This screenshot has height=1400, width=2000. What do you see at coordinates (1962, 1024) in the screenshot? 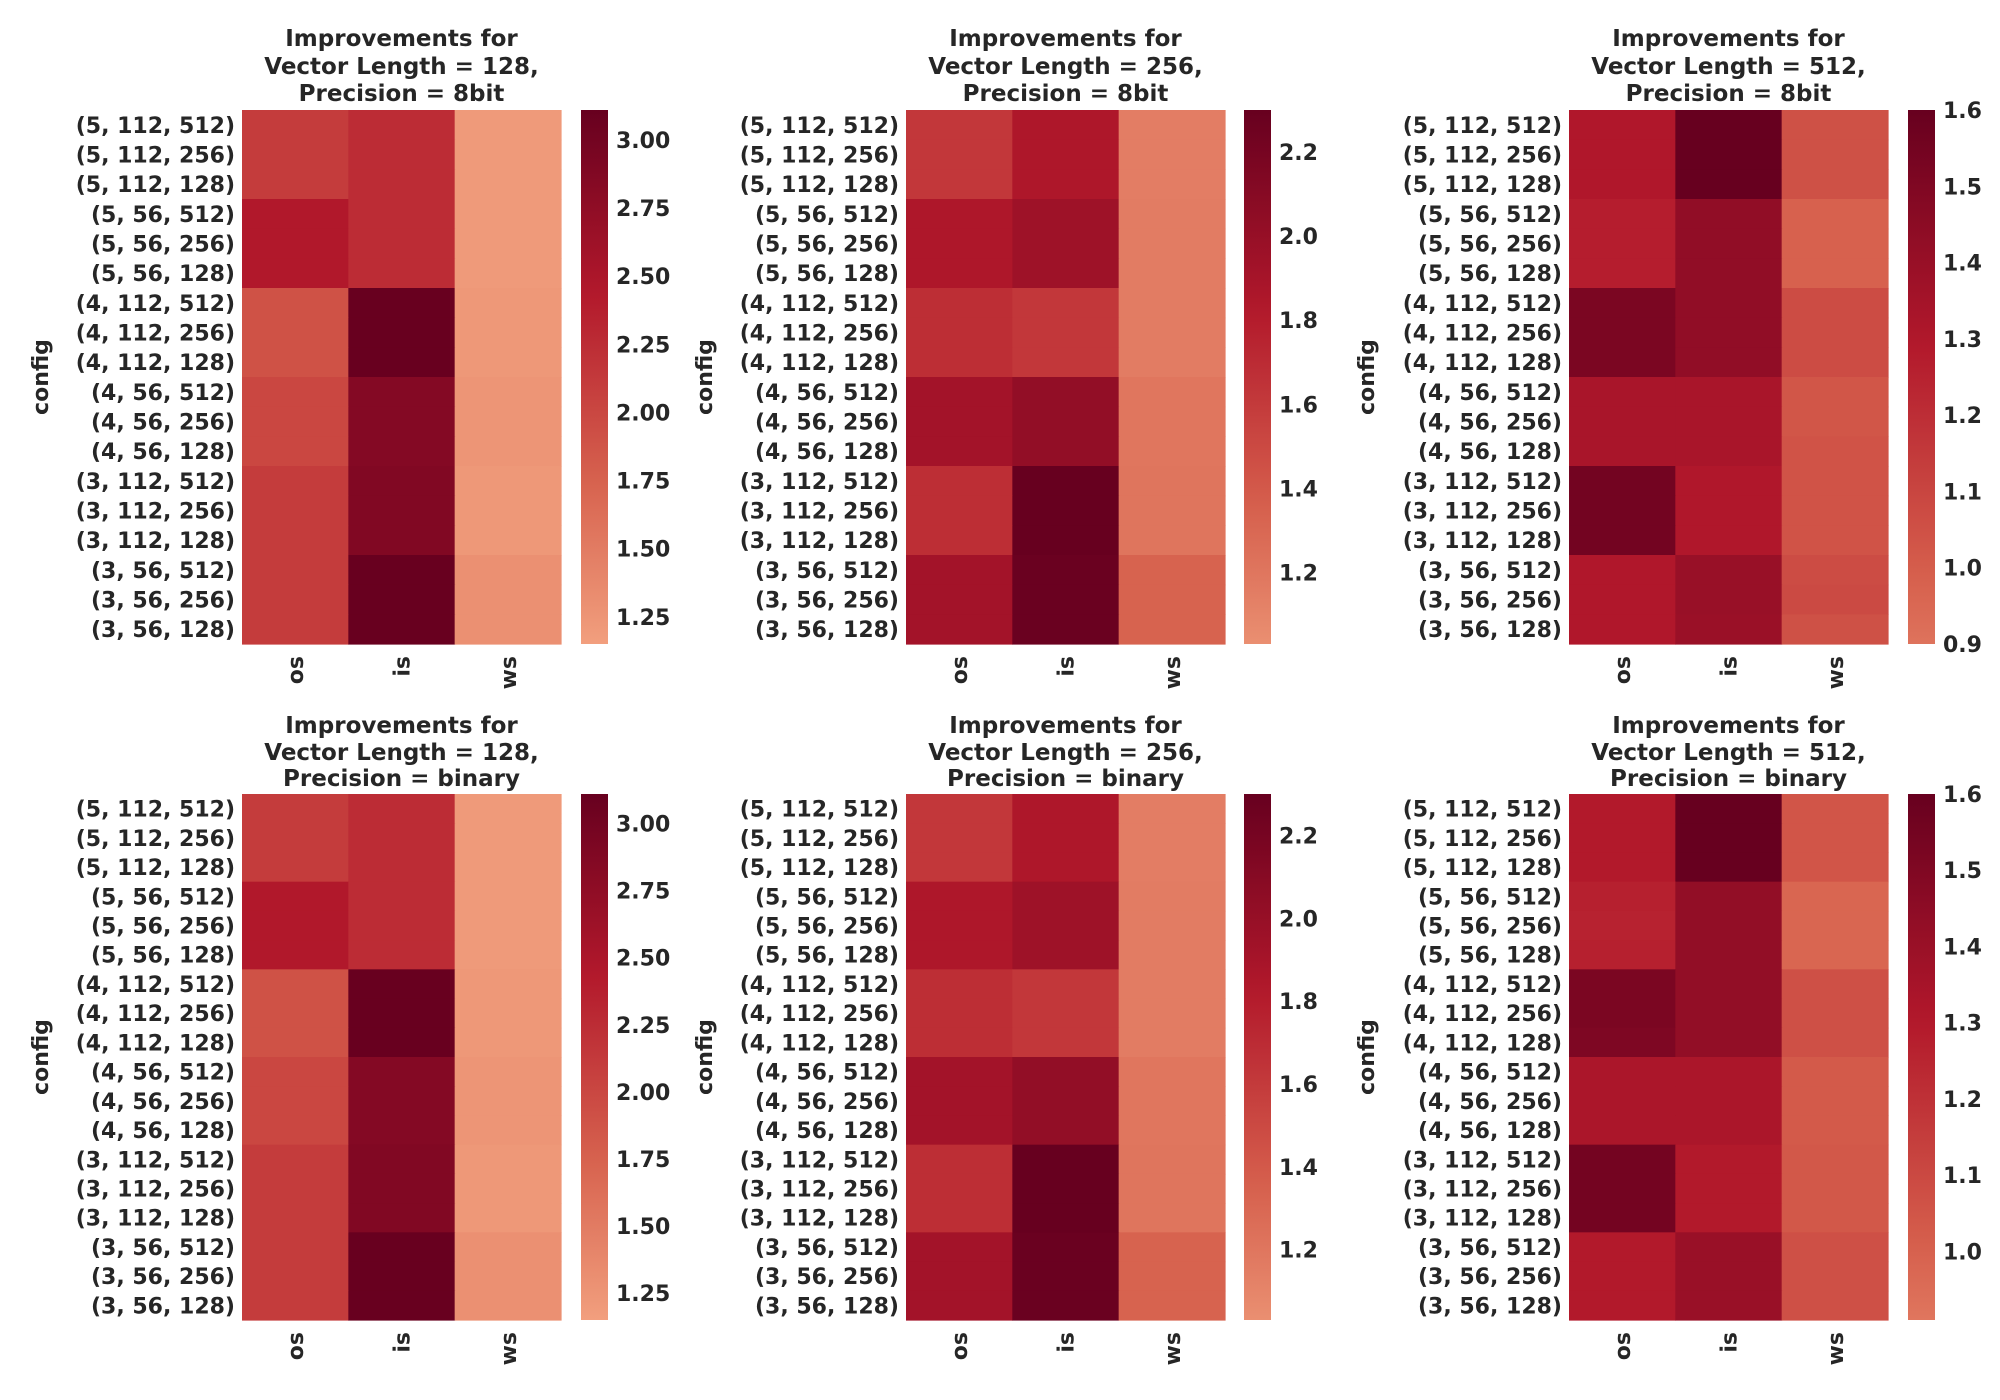
I see `colorbar-tick-label: 1.3` at bounding box center [1962, 1024].